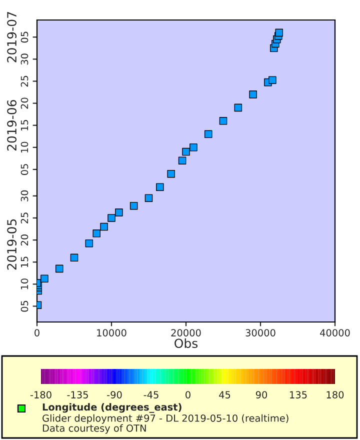 The image size is (360, 440). Describe the element at coordinates (186, 332) in the screenshot. I see `x-tick-label: 20000` at that location.